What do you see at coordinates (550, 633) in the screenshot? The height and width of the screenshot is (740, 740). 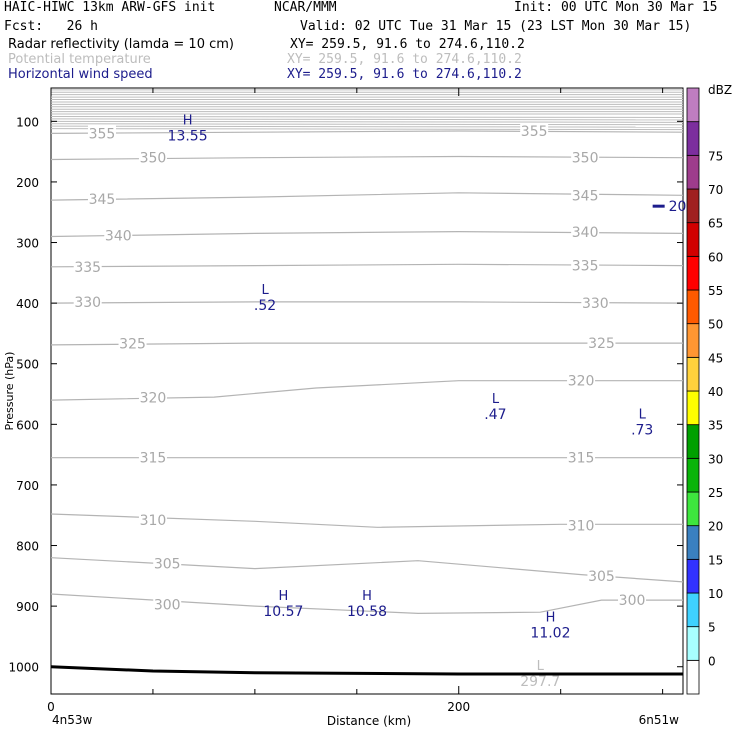 I see `wind-extreme-value: 11.02` at bounding box center [550, 633].